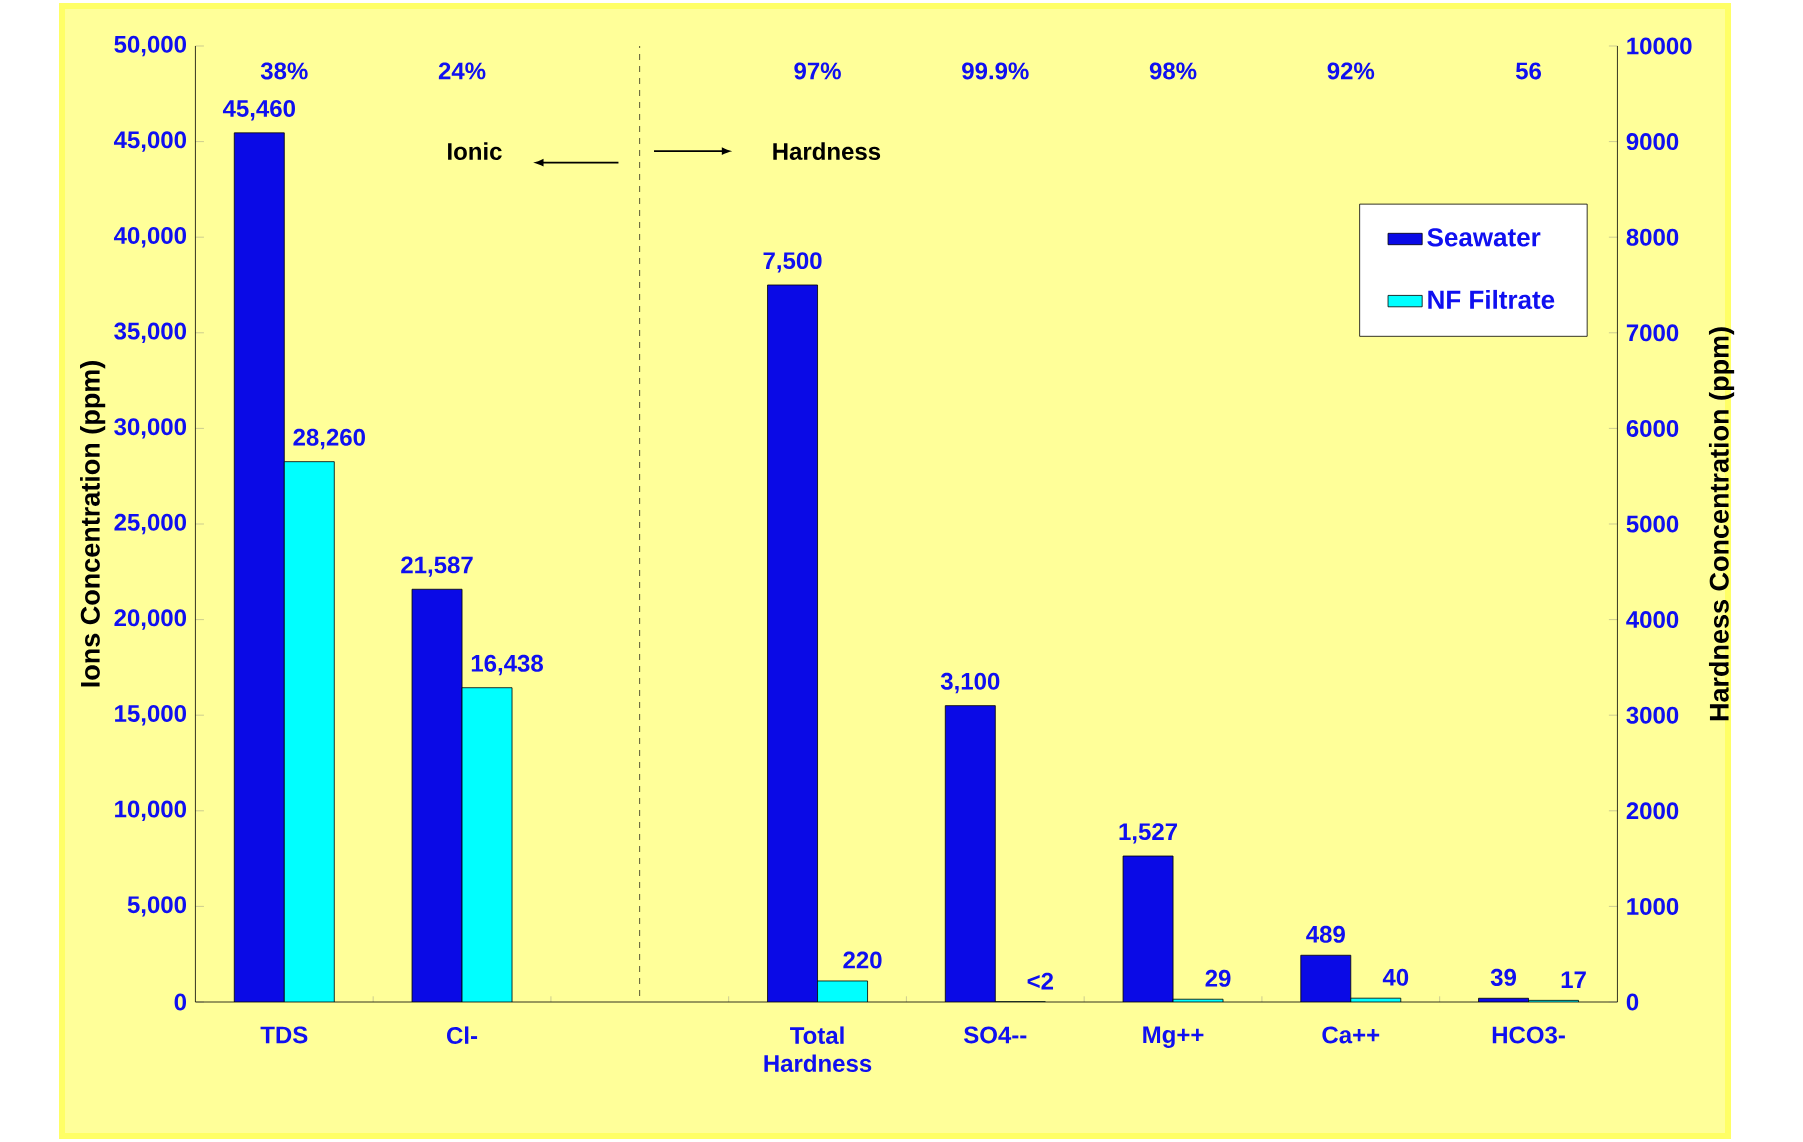 The width and height of the screenshot is (1803, 1142). Describe the element at coordinates (150, 141) in the screenshot. I see `y-tick-label: 45,000` at that location.